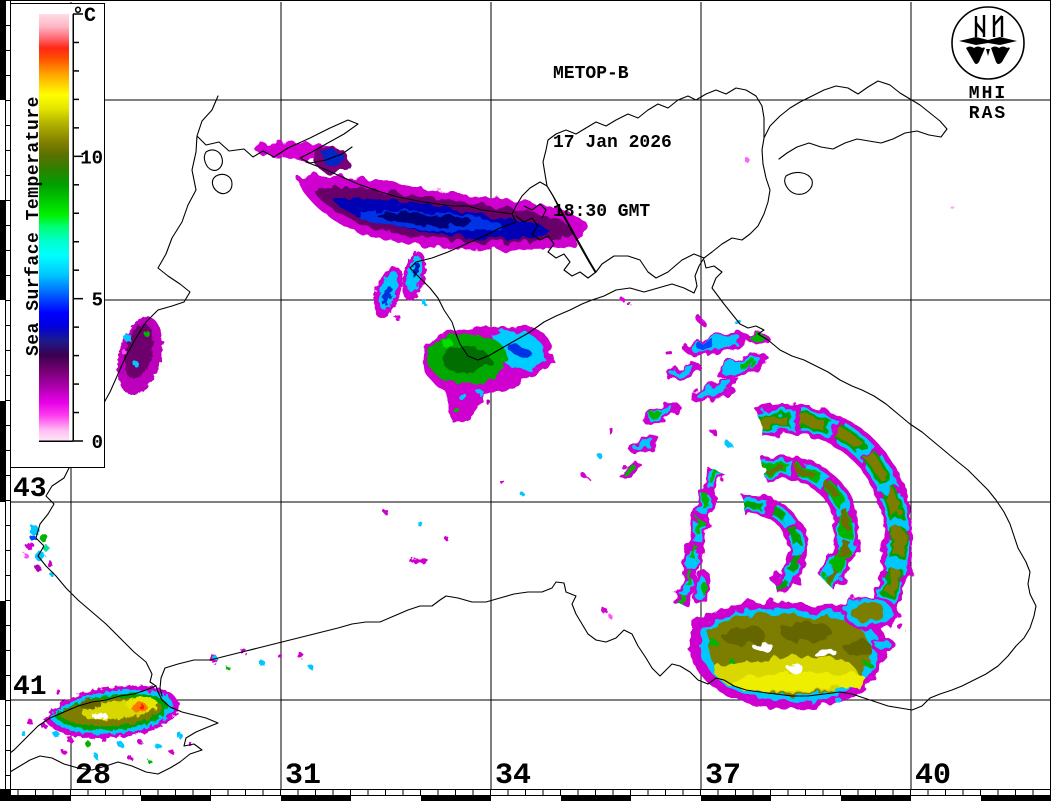 The height and width of the screenshot is (801, 1051). Describe the element at coordinates (39, 551) in the screenshot. I see `sst-patch-bulgaria` at that location.